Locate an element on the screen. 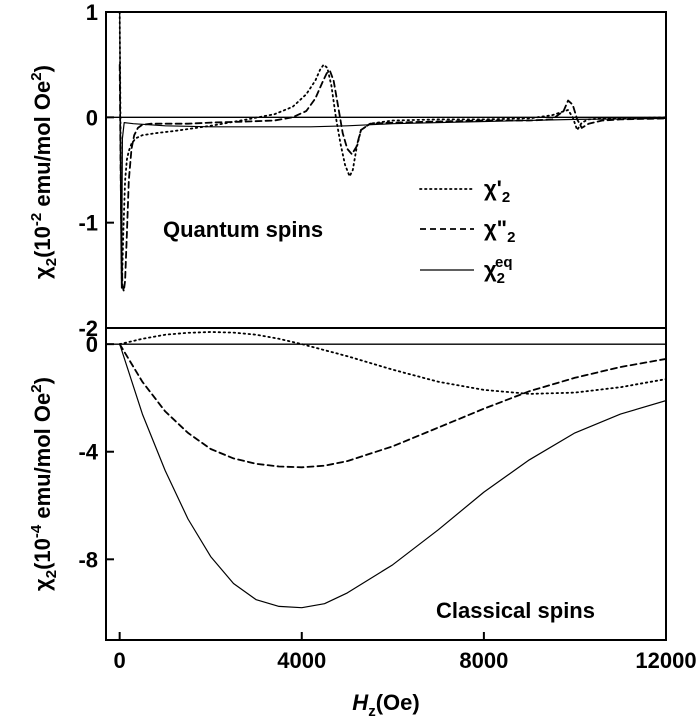  legend-label-chi-double-prime: χ"2 is located at coordinates (499, 231).